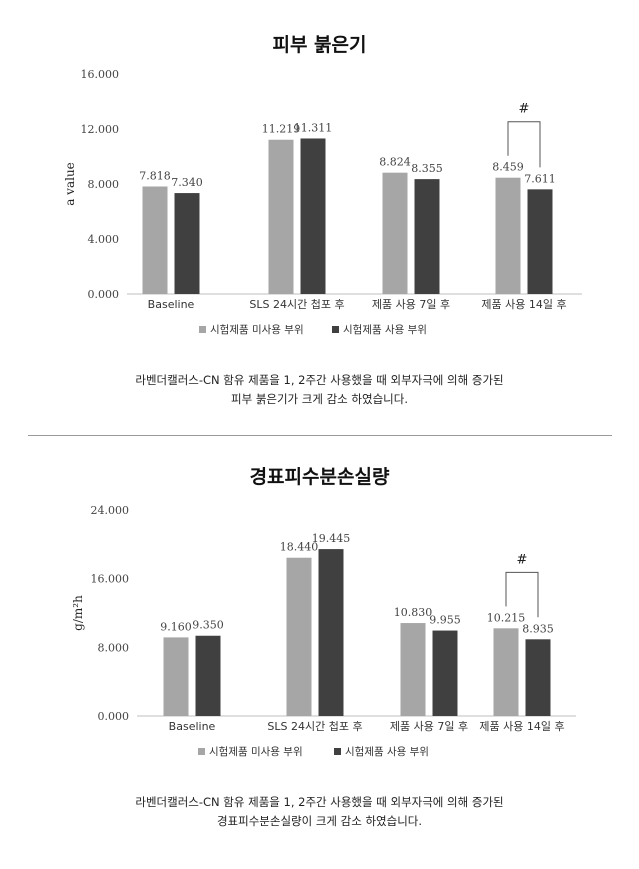  I want to click on chart-title: 경표피수분손실량, so click(319, 477).